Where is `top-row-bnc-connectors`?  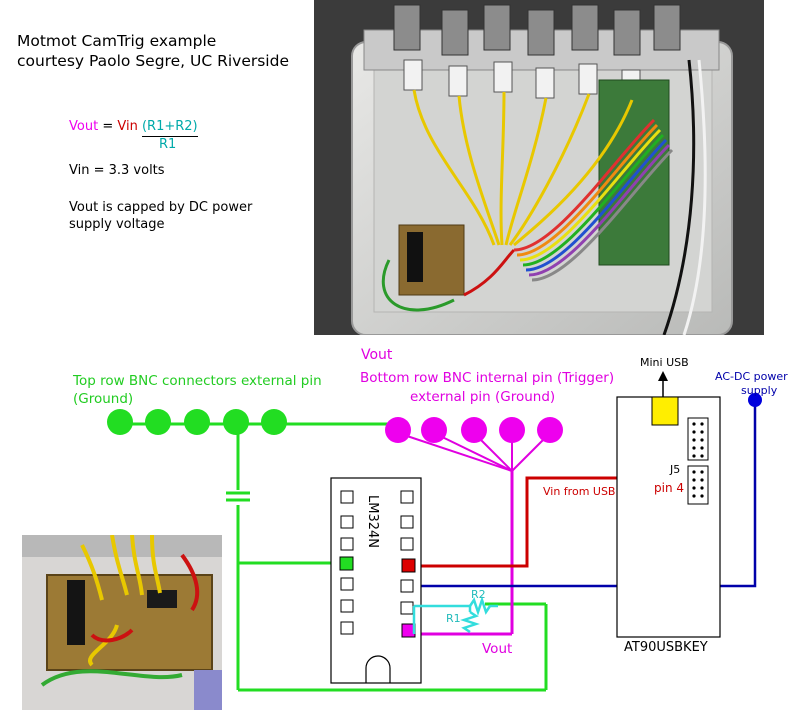 top-row-bnc-connectors is located at coordinates (197, 422).